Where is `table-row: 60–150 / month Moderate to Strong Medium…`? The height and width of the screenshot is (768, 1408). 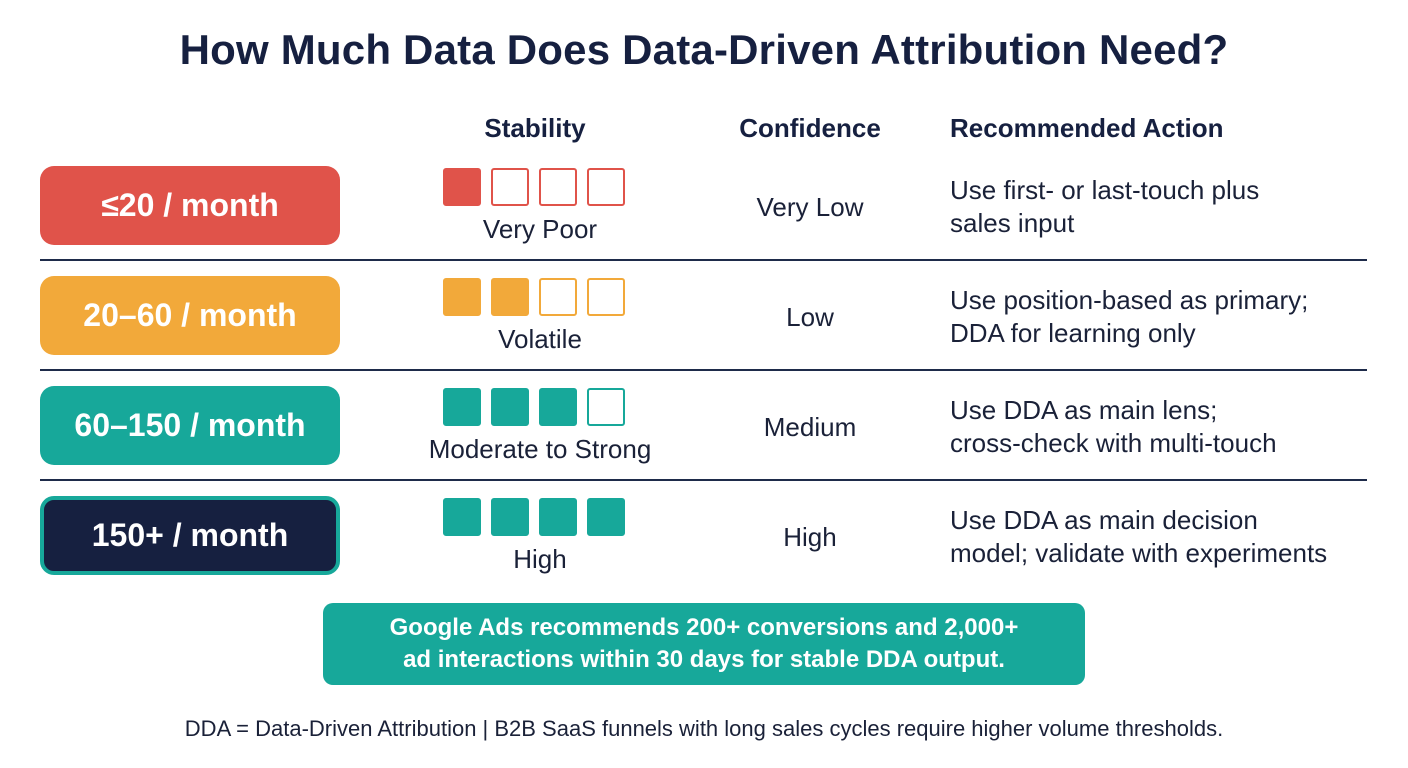
table-row: 60–150 / month Moderate to Strong Medium… is located at coordinates (704, 425).